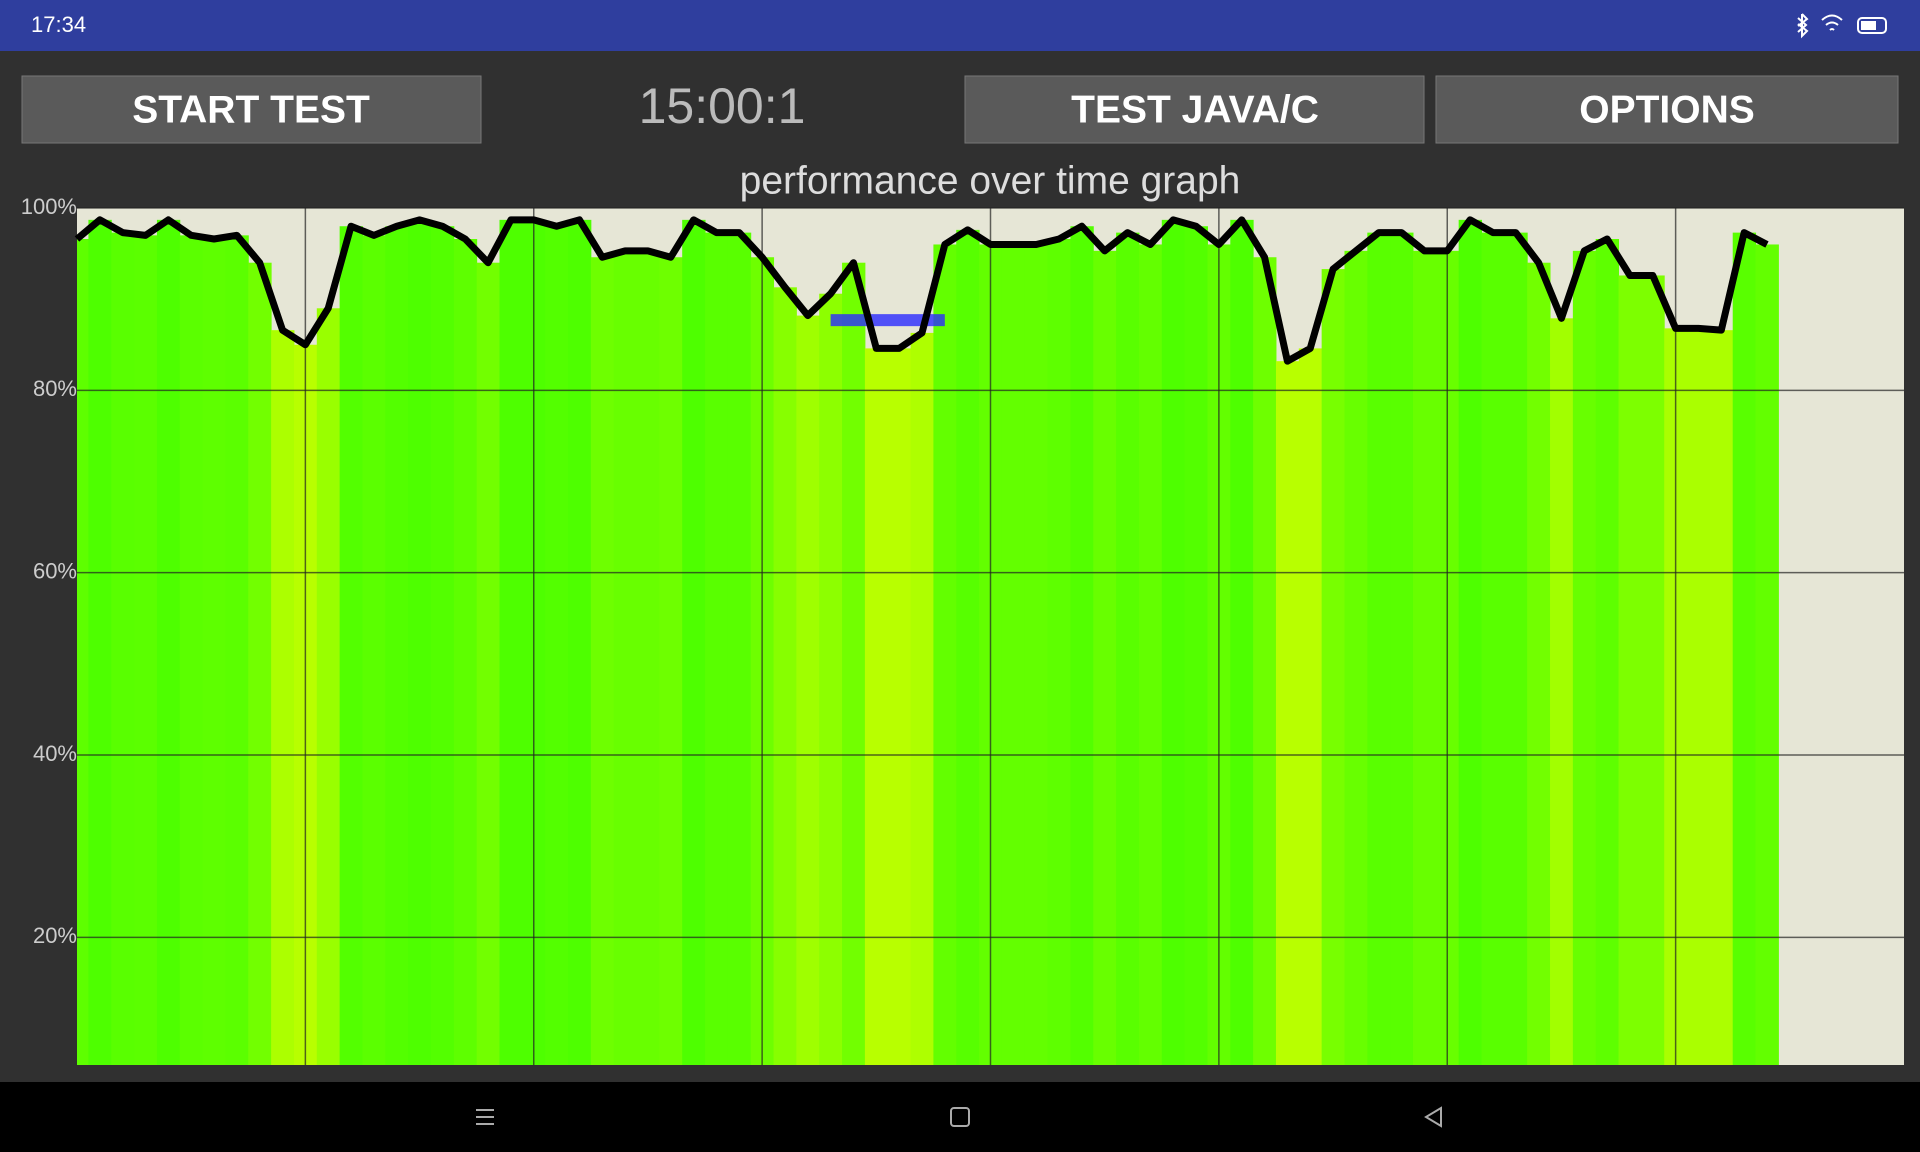 The image size is (1920, 1152). I want to click on button-test: TEST JAVA/C, so click(1194, 109).